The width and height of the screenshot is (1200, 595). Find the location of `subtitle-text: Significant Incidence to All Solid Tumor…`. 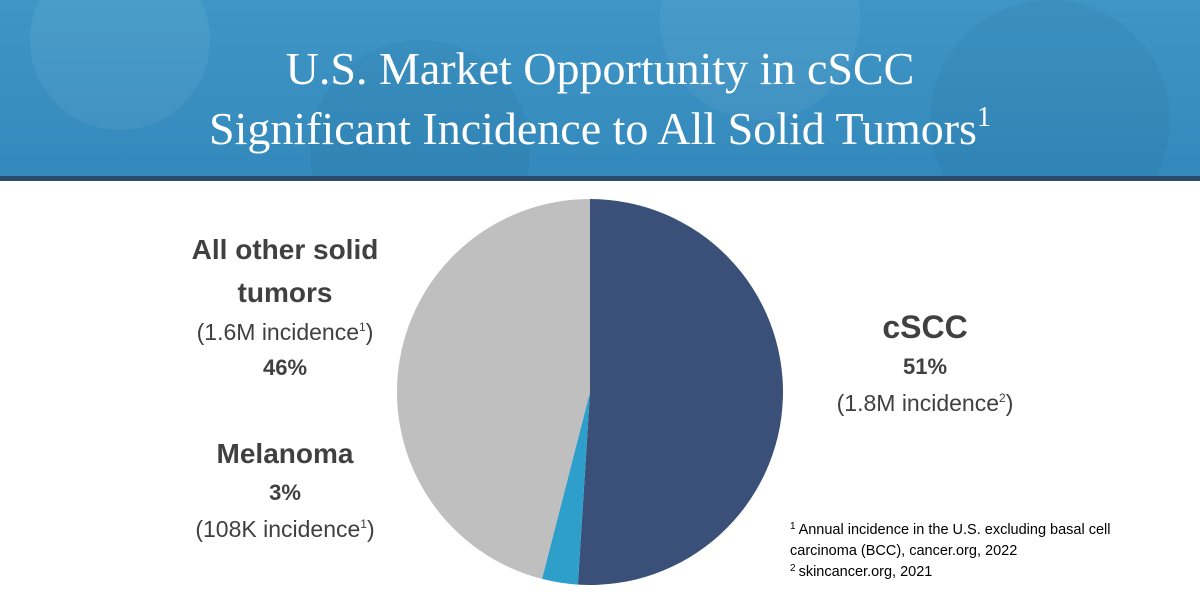

subtitle-text: Significant Incidence to All Solid Tumor… is located at coordinates (593, 128).